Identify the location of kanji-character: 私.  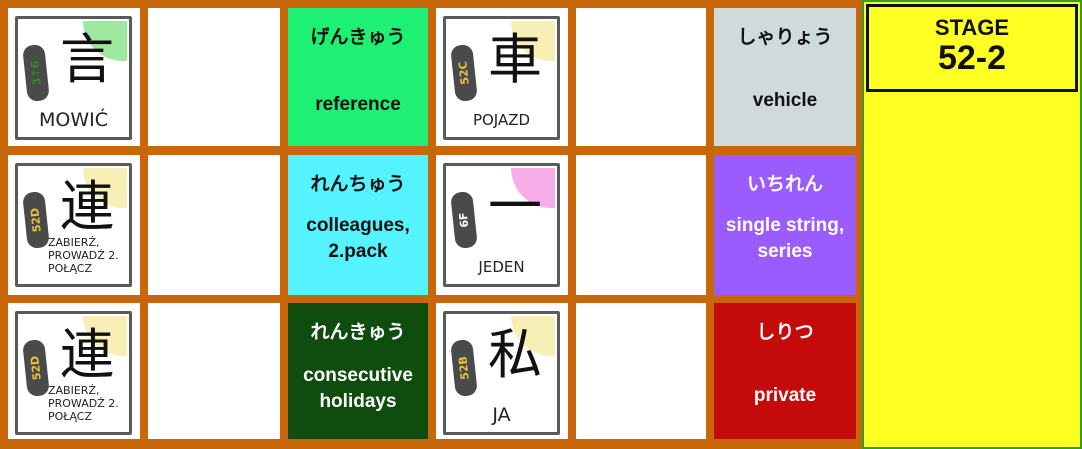
(515, 354).